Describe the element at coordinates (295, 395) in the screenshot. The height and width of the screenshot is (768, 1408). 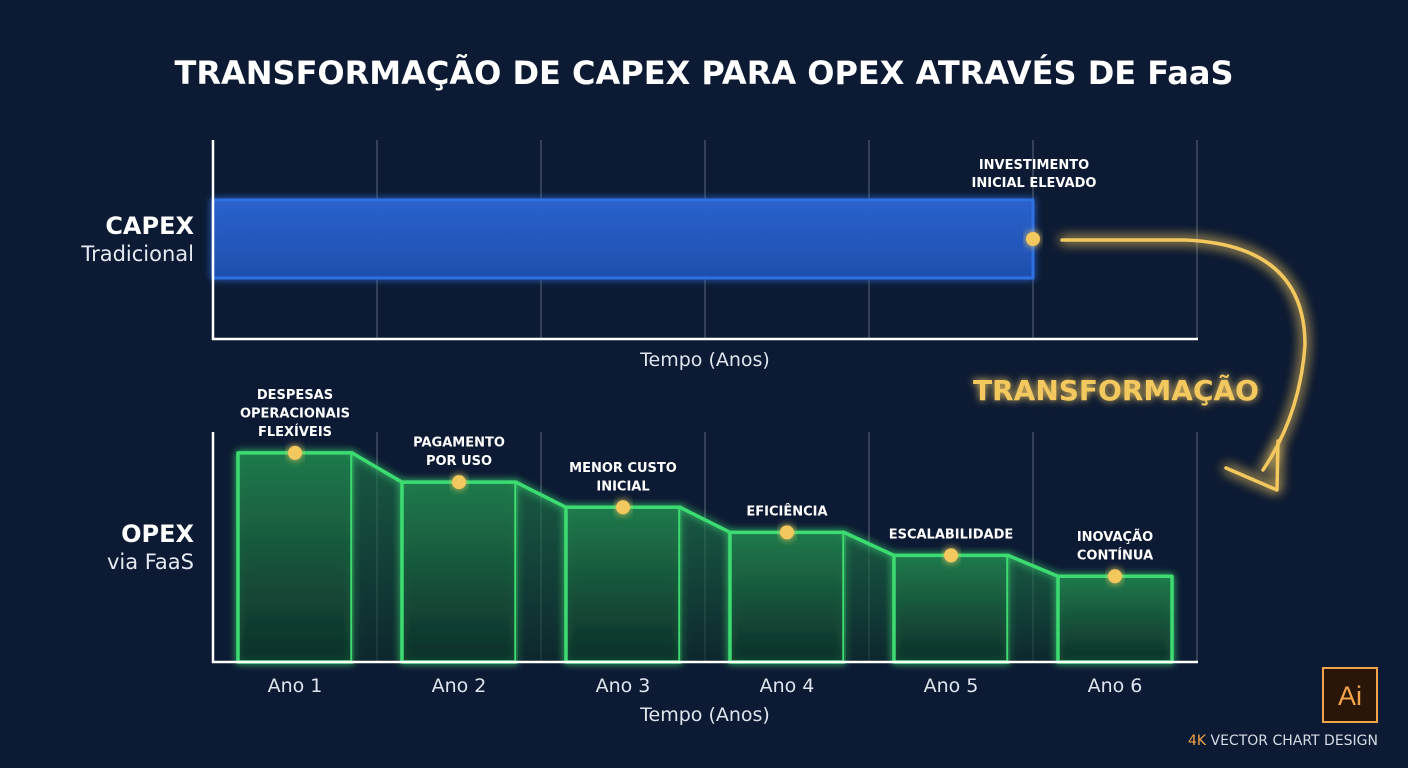
I see `opex-annotation-line: DESPESAS` at that location.